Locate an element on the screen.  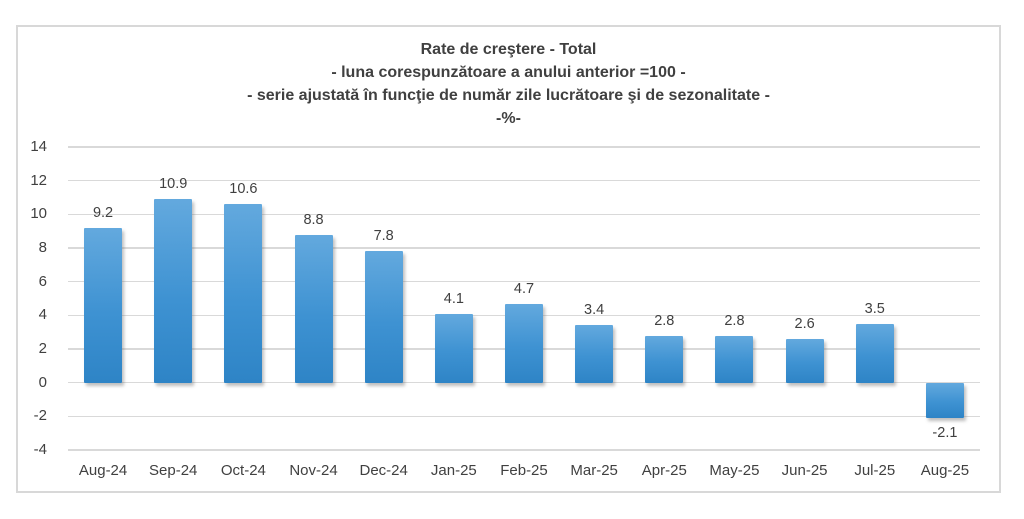
x-axis-category-label: Jul-25 is located at coordinates (875, 470).